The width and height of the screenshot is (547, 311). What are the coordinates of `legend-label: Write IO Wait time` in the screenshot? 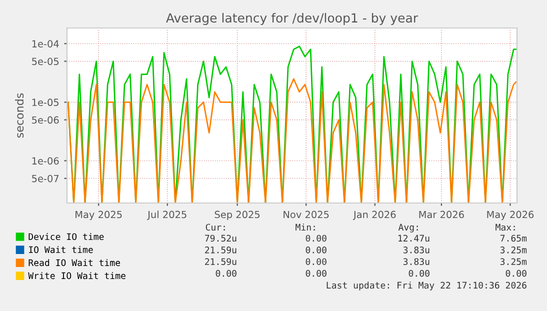 It's located at (77, 276).